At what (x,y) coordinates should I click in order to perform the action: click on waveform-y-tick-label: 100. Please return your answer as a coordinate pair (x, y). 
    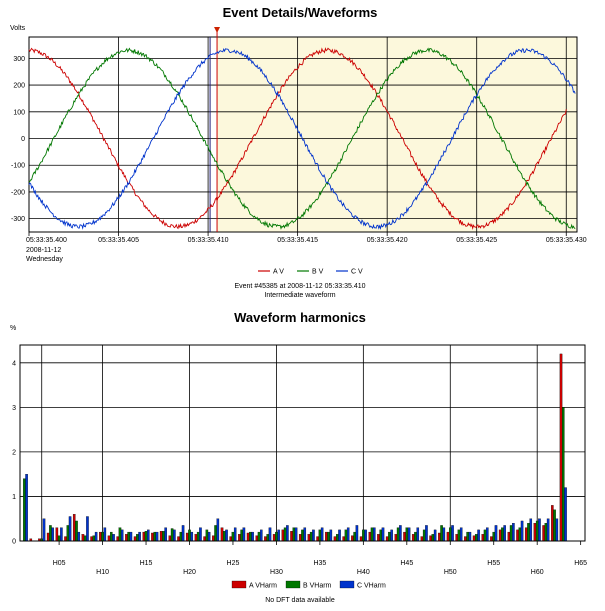
    Looking at the image, I should click on (19, 112).